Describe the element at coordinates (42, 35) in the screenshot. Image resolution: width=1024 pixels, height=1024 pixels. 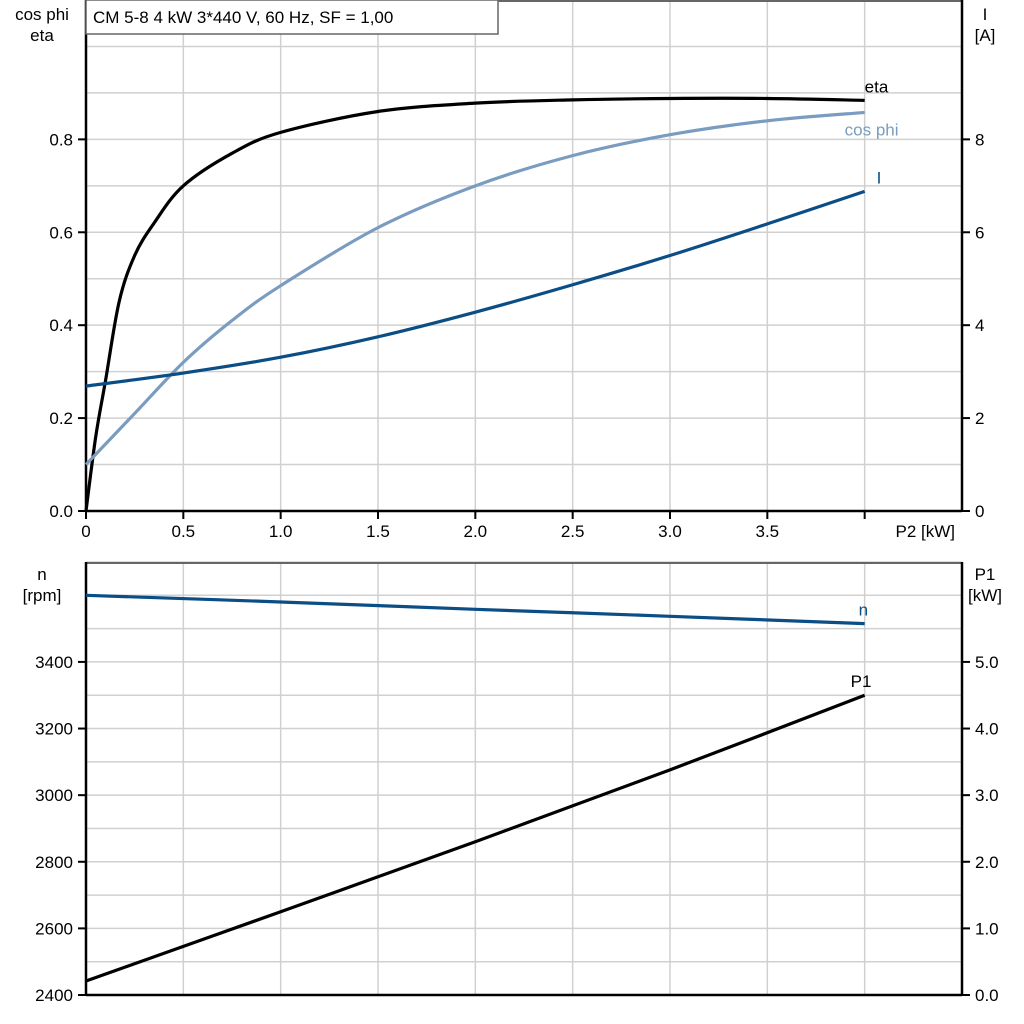
I see `y-left-axis-label: eta` at that location.